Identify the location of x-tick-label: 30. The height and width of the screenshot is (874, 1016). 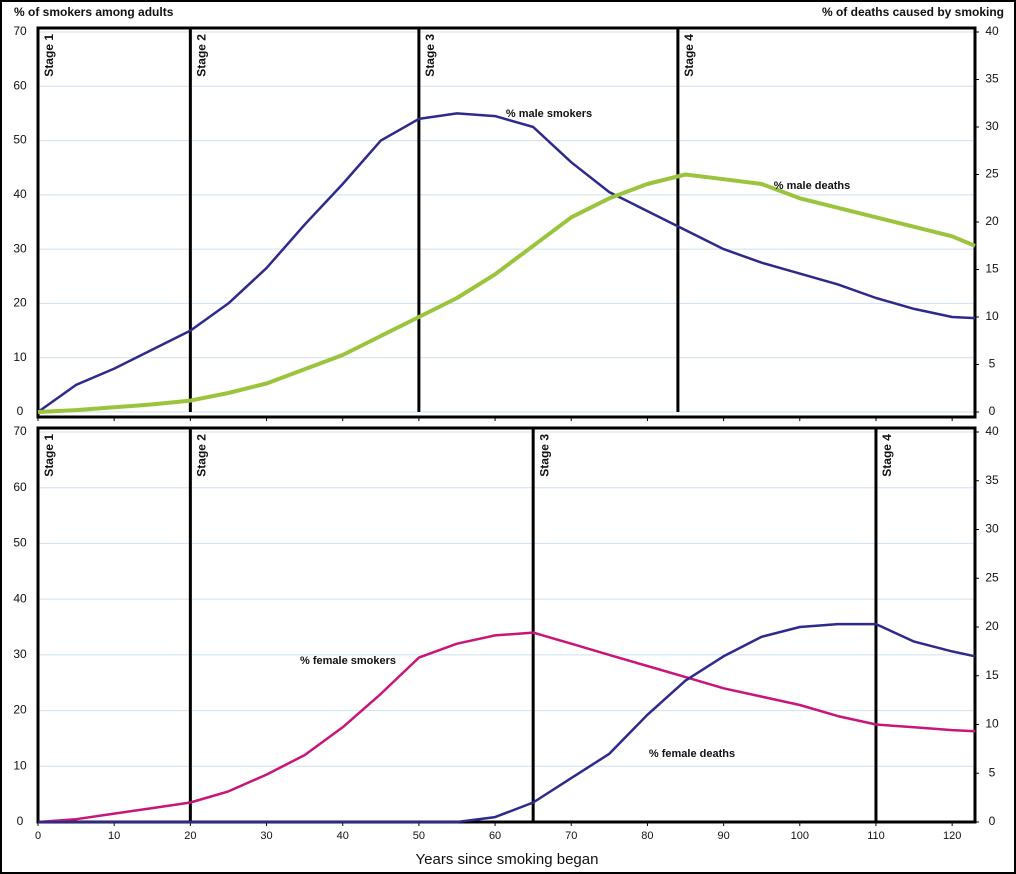
(266, 836).